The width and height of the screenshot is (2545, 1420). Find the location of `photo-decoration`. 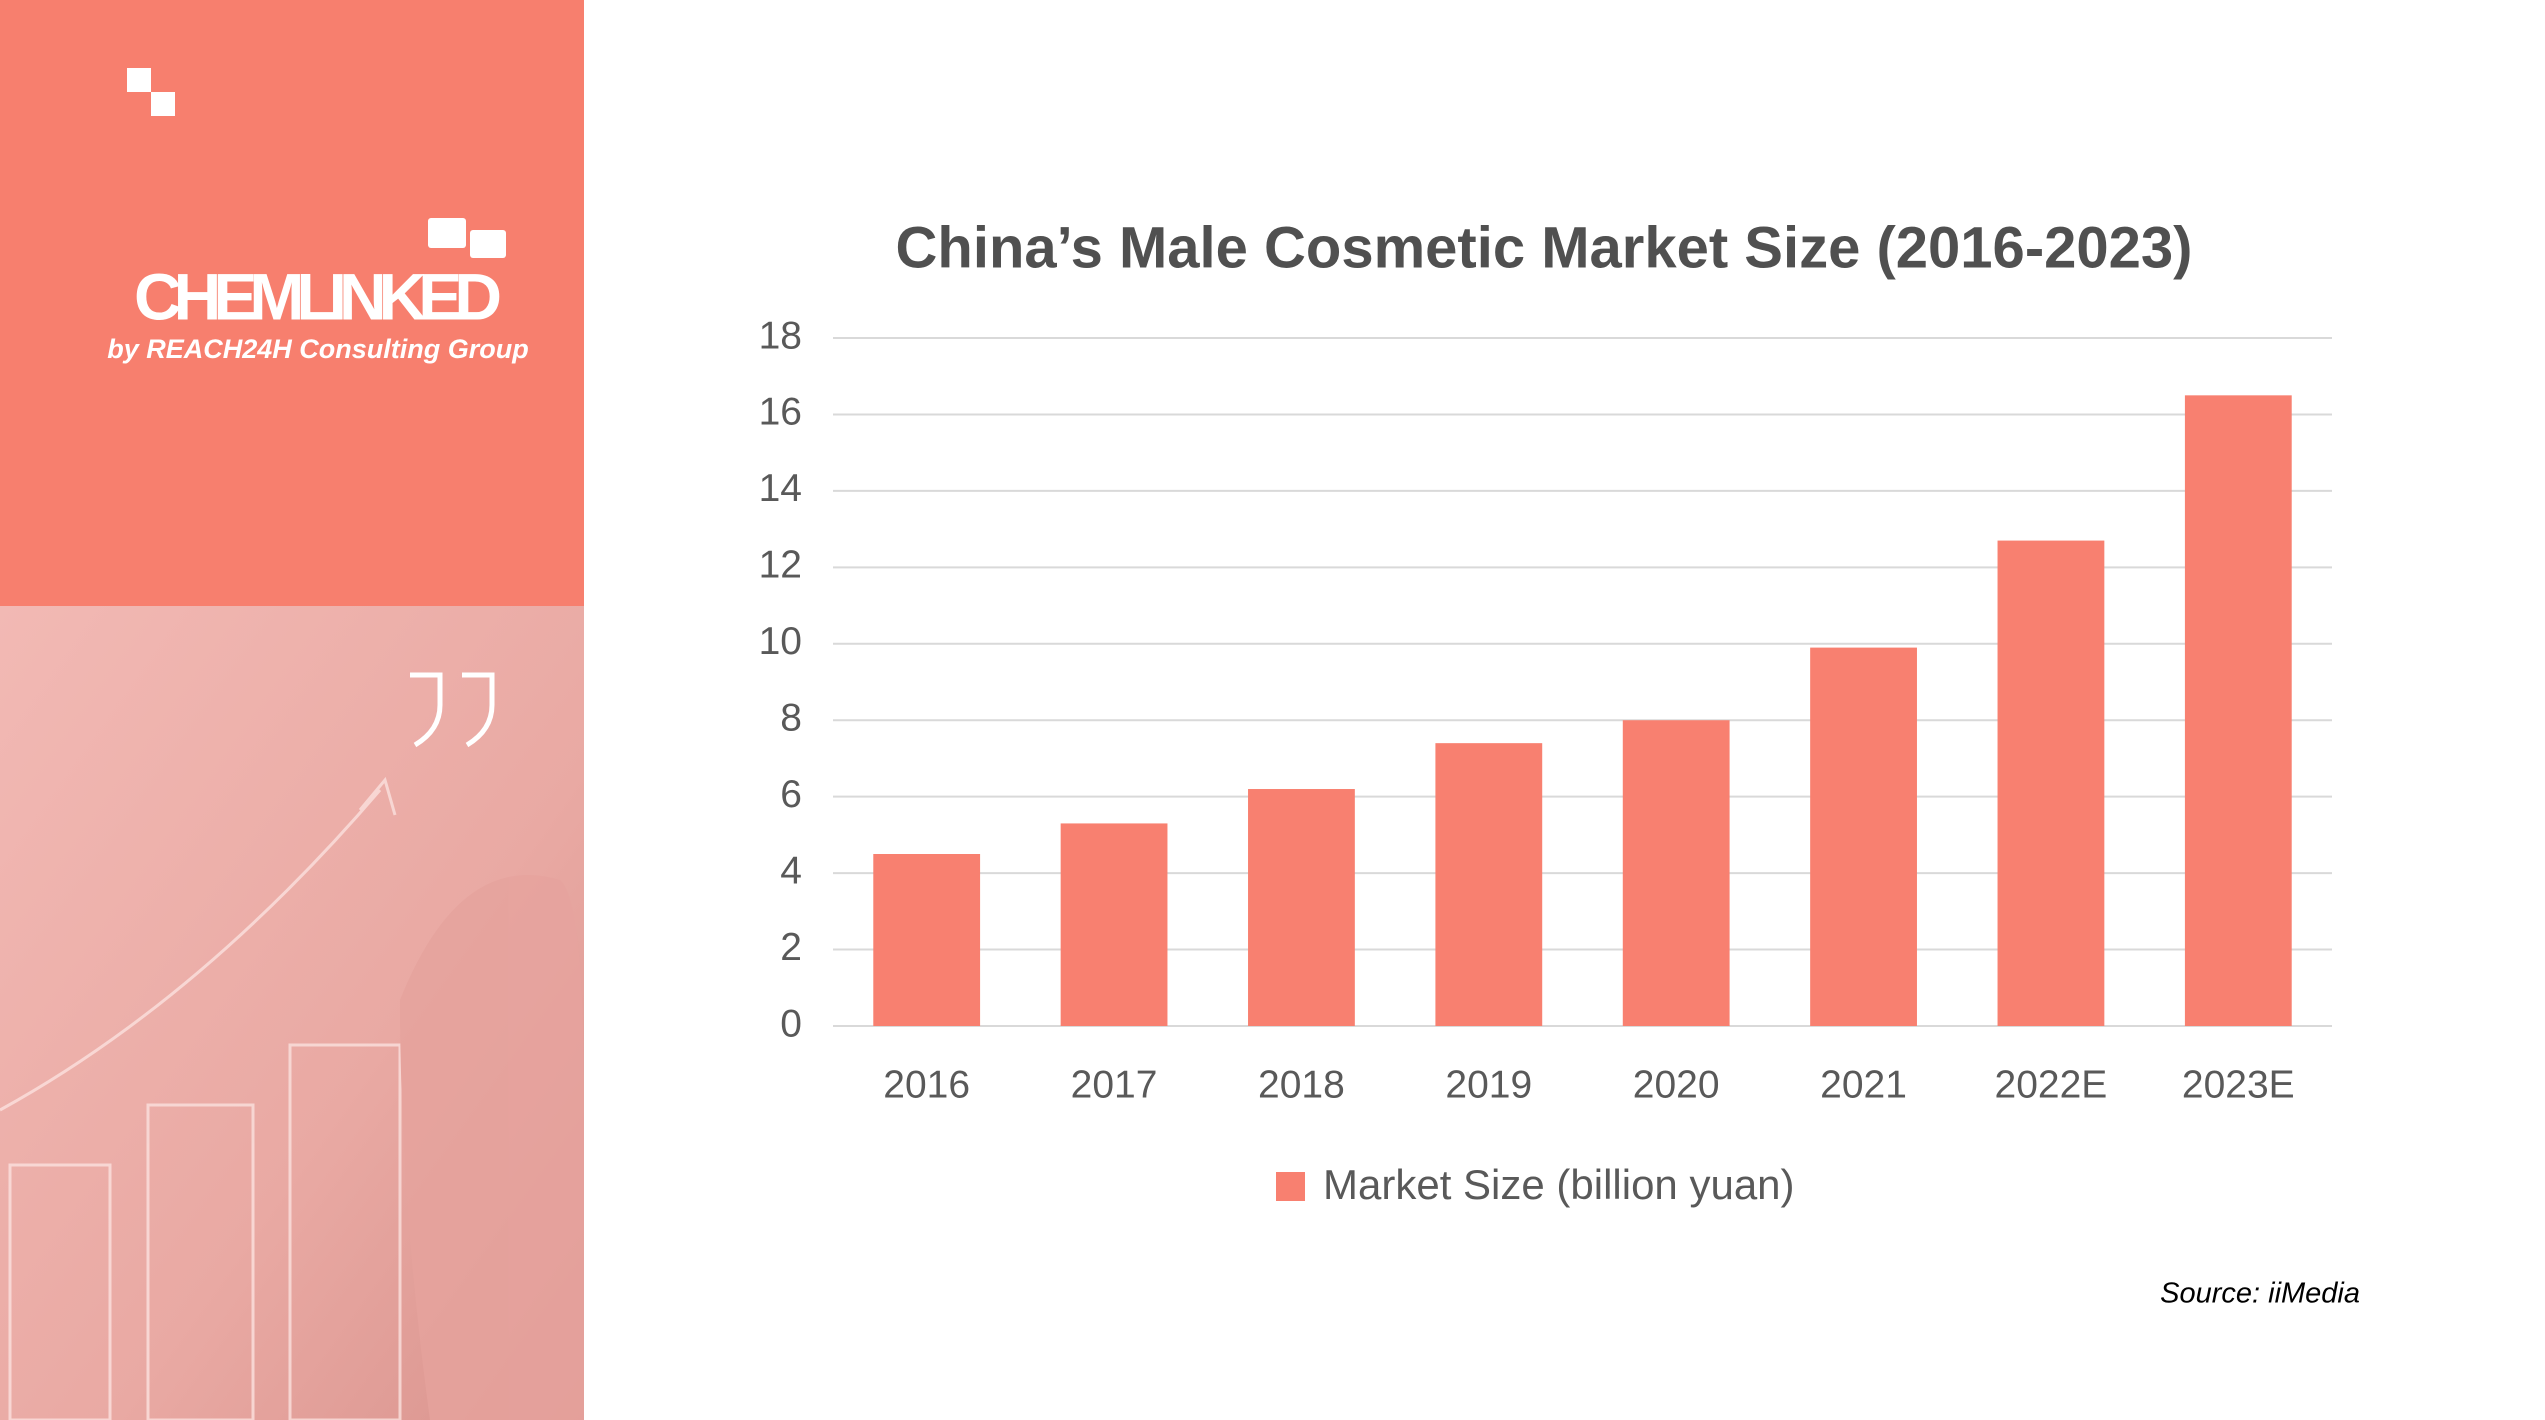

photo-decoration is located at coordinates (292, 1098).